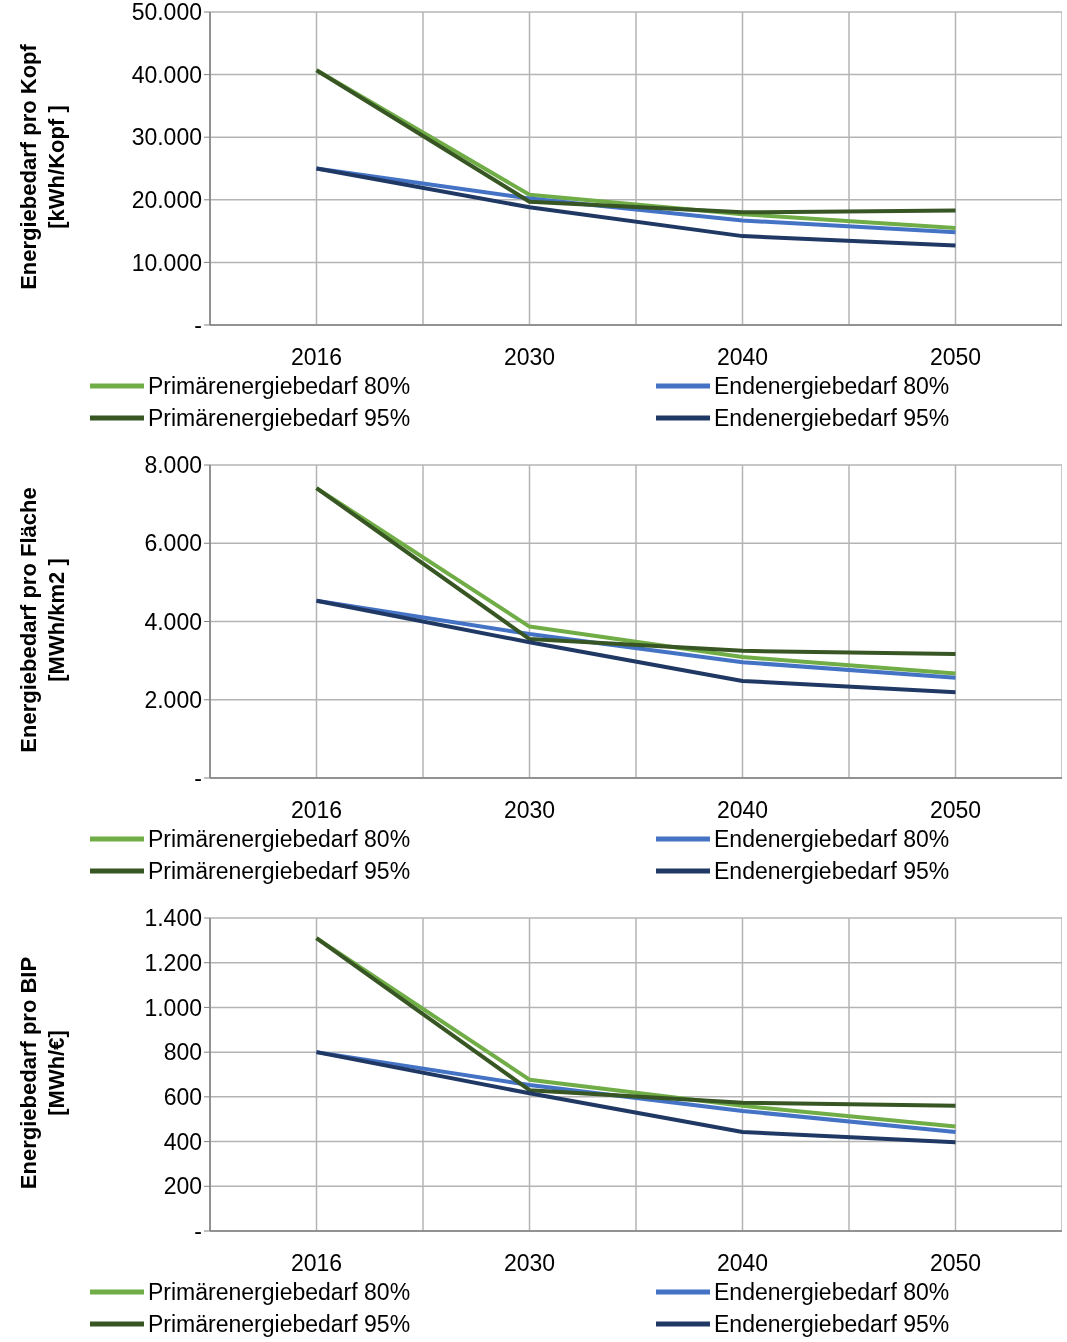 The width and height of the screenshot is (1067, 1342). Describe the element at coordinates (182, 1052) in the screenshot. I see `y-tick-label: 800` at that location.